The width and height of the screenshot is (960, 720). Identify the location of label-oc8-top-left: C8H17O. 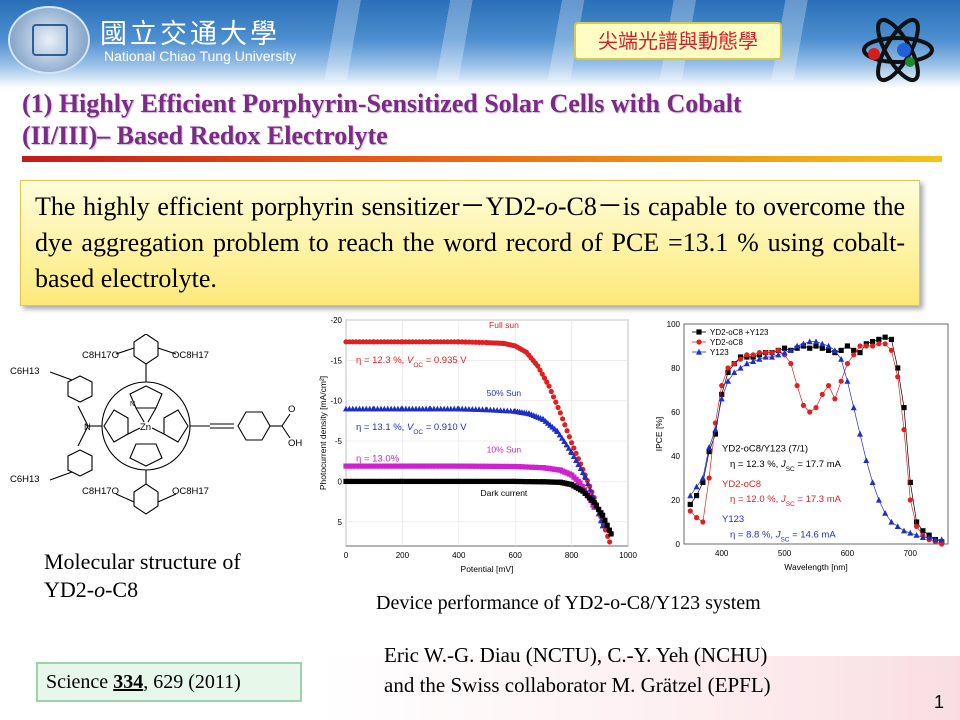
(100, 355).